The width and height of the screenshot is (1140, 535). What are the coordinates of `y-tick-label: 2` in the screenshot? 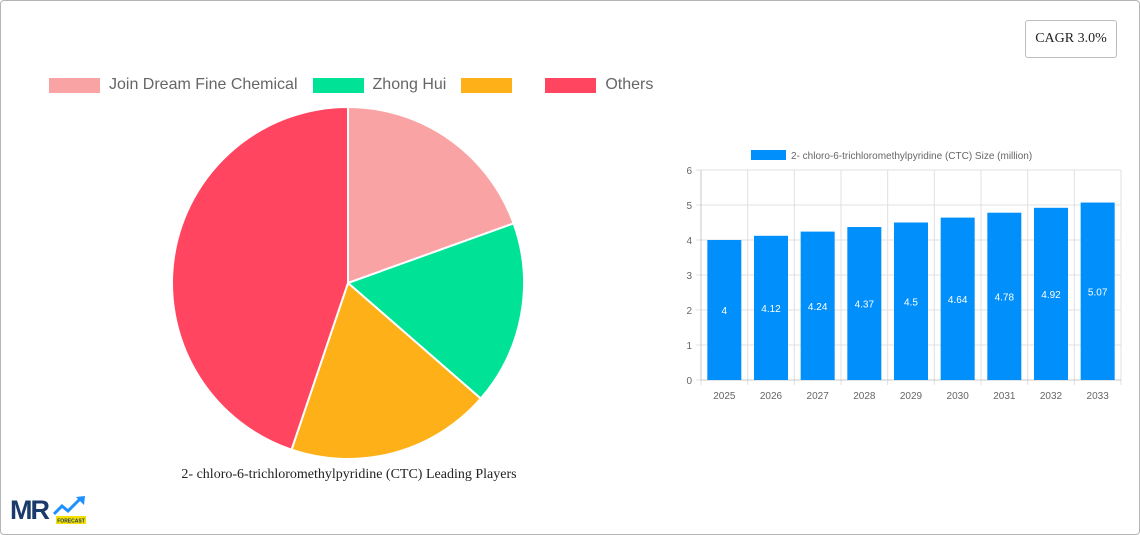 It's located at (689, 311).